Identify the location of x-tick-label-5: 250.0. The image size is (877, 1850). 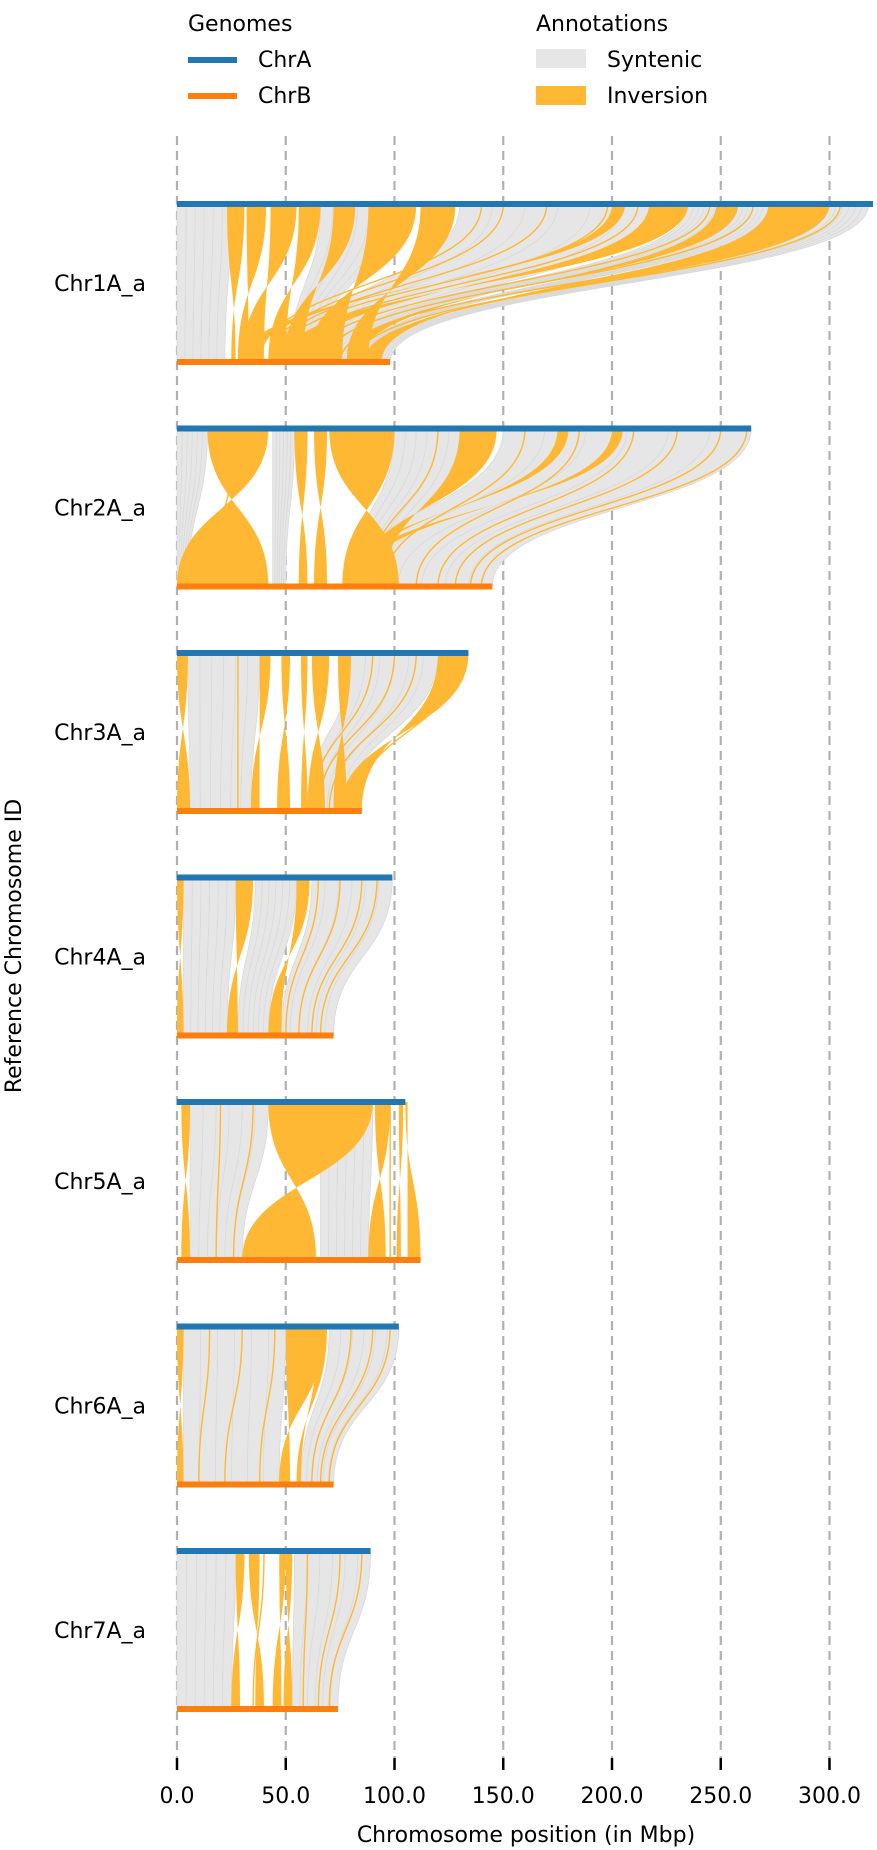
(720, 1796).